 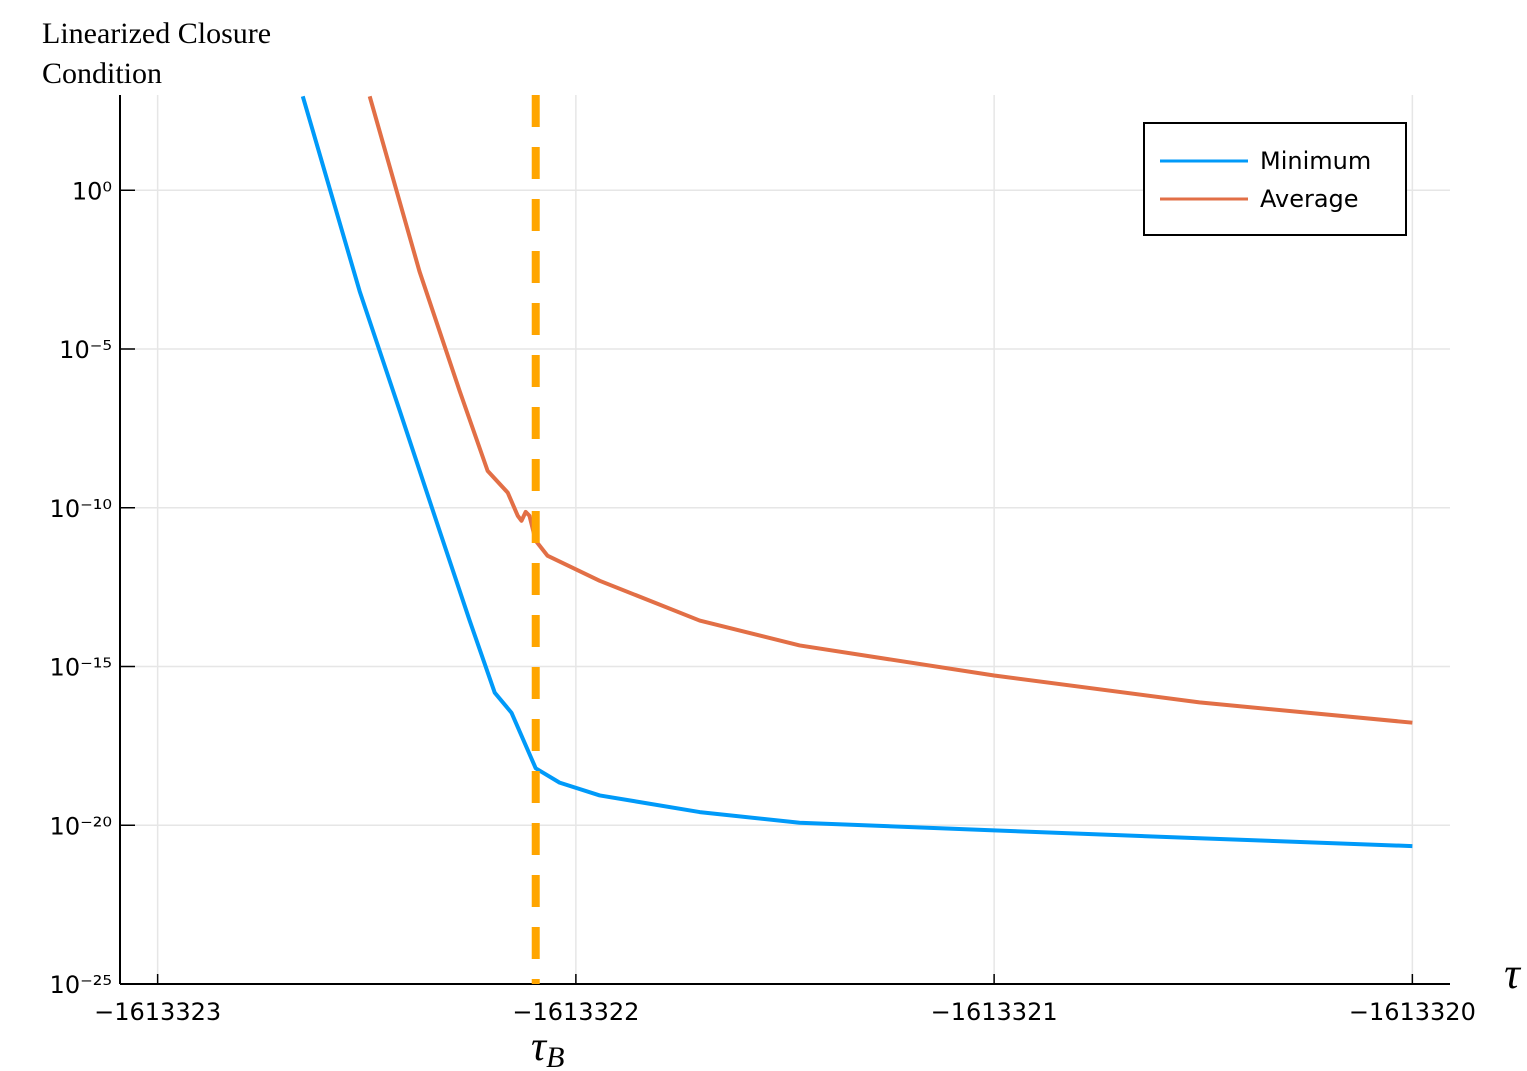 What do you see at coordinates (92, 191) in the screenshot?
I see `y-tick-label: 10⁰` at bounding box center [92, 191].